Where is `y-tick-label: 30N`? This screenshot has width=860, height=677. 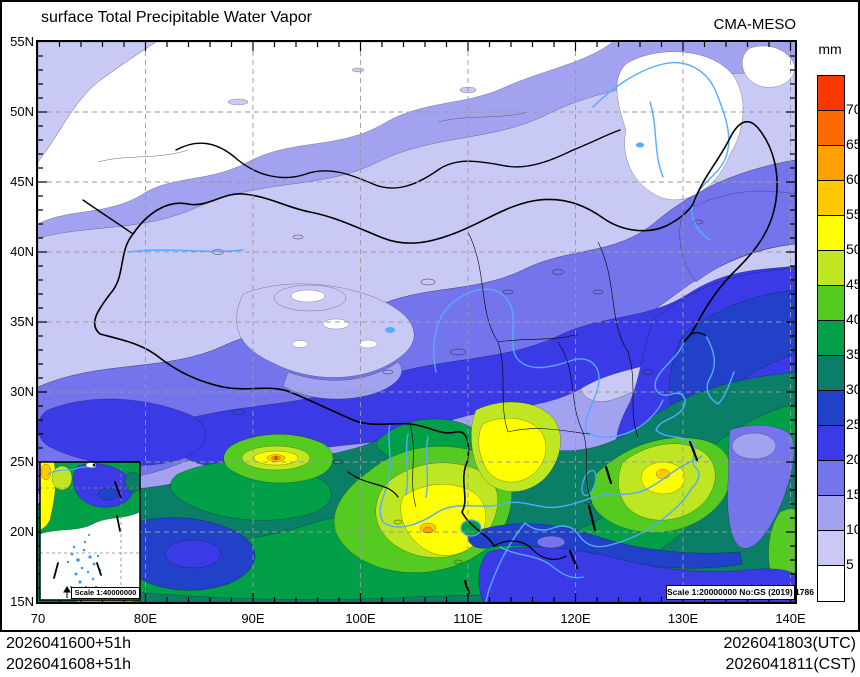 y-tick-label: 30N is located at coordinates (22, 391).